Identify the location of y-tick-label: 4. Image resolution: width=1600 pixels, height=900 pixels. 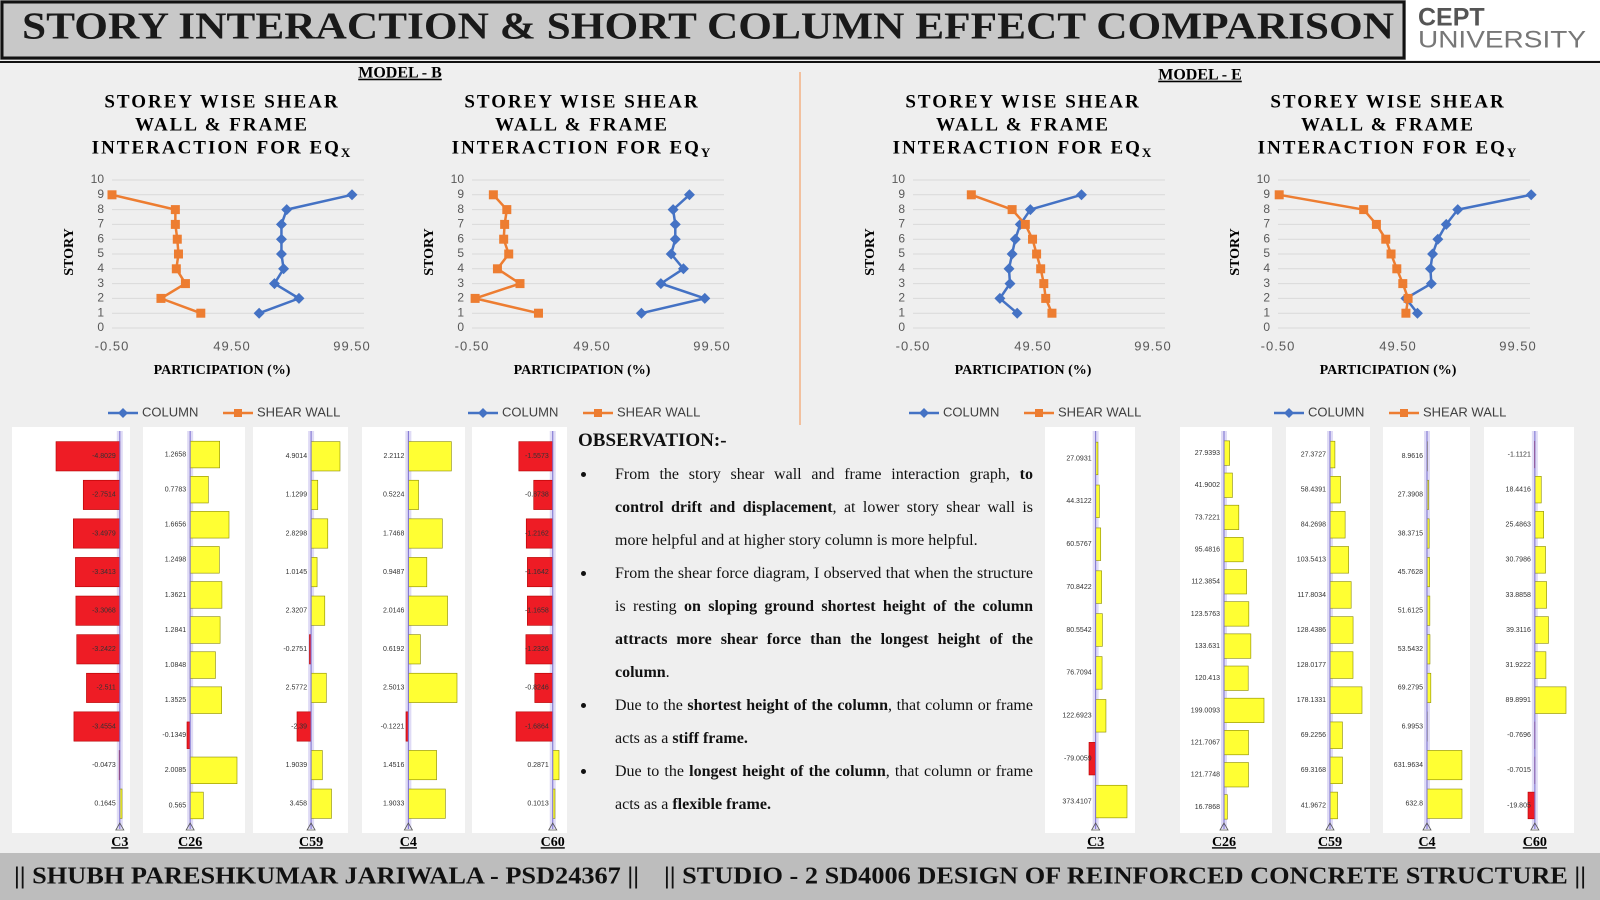
(460, 268).